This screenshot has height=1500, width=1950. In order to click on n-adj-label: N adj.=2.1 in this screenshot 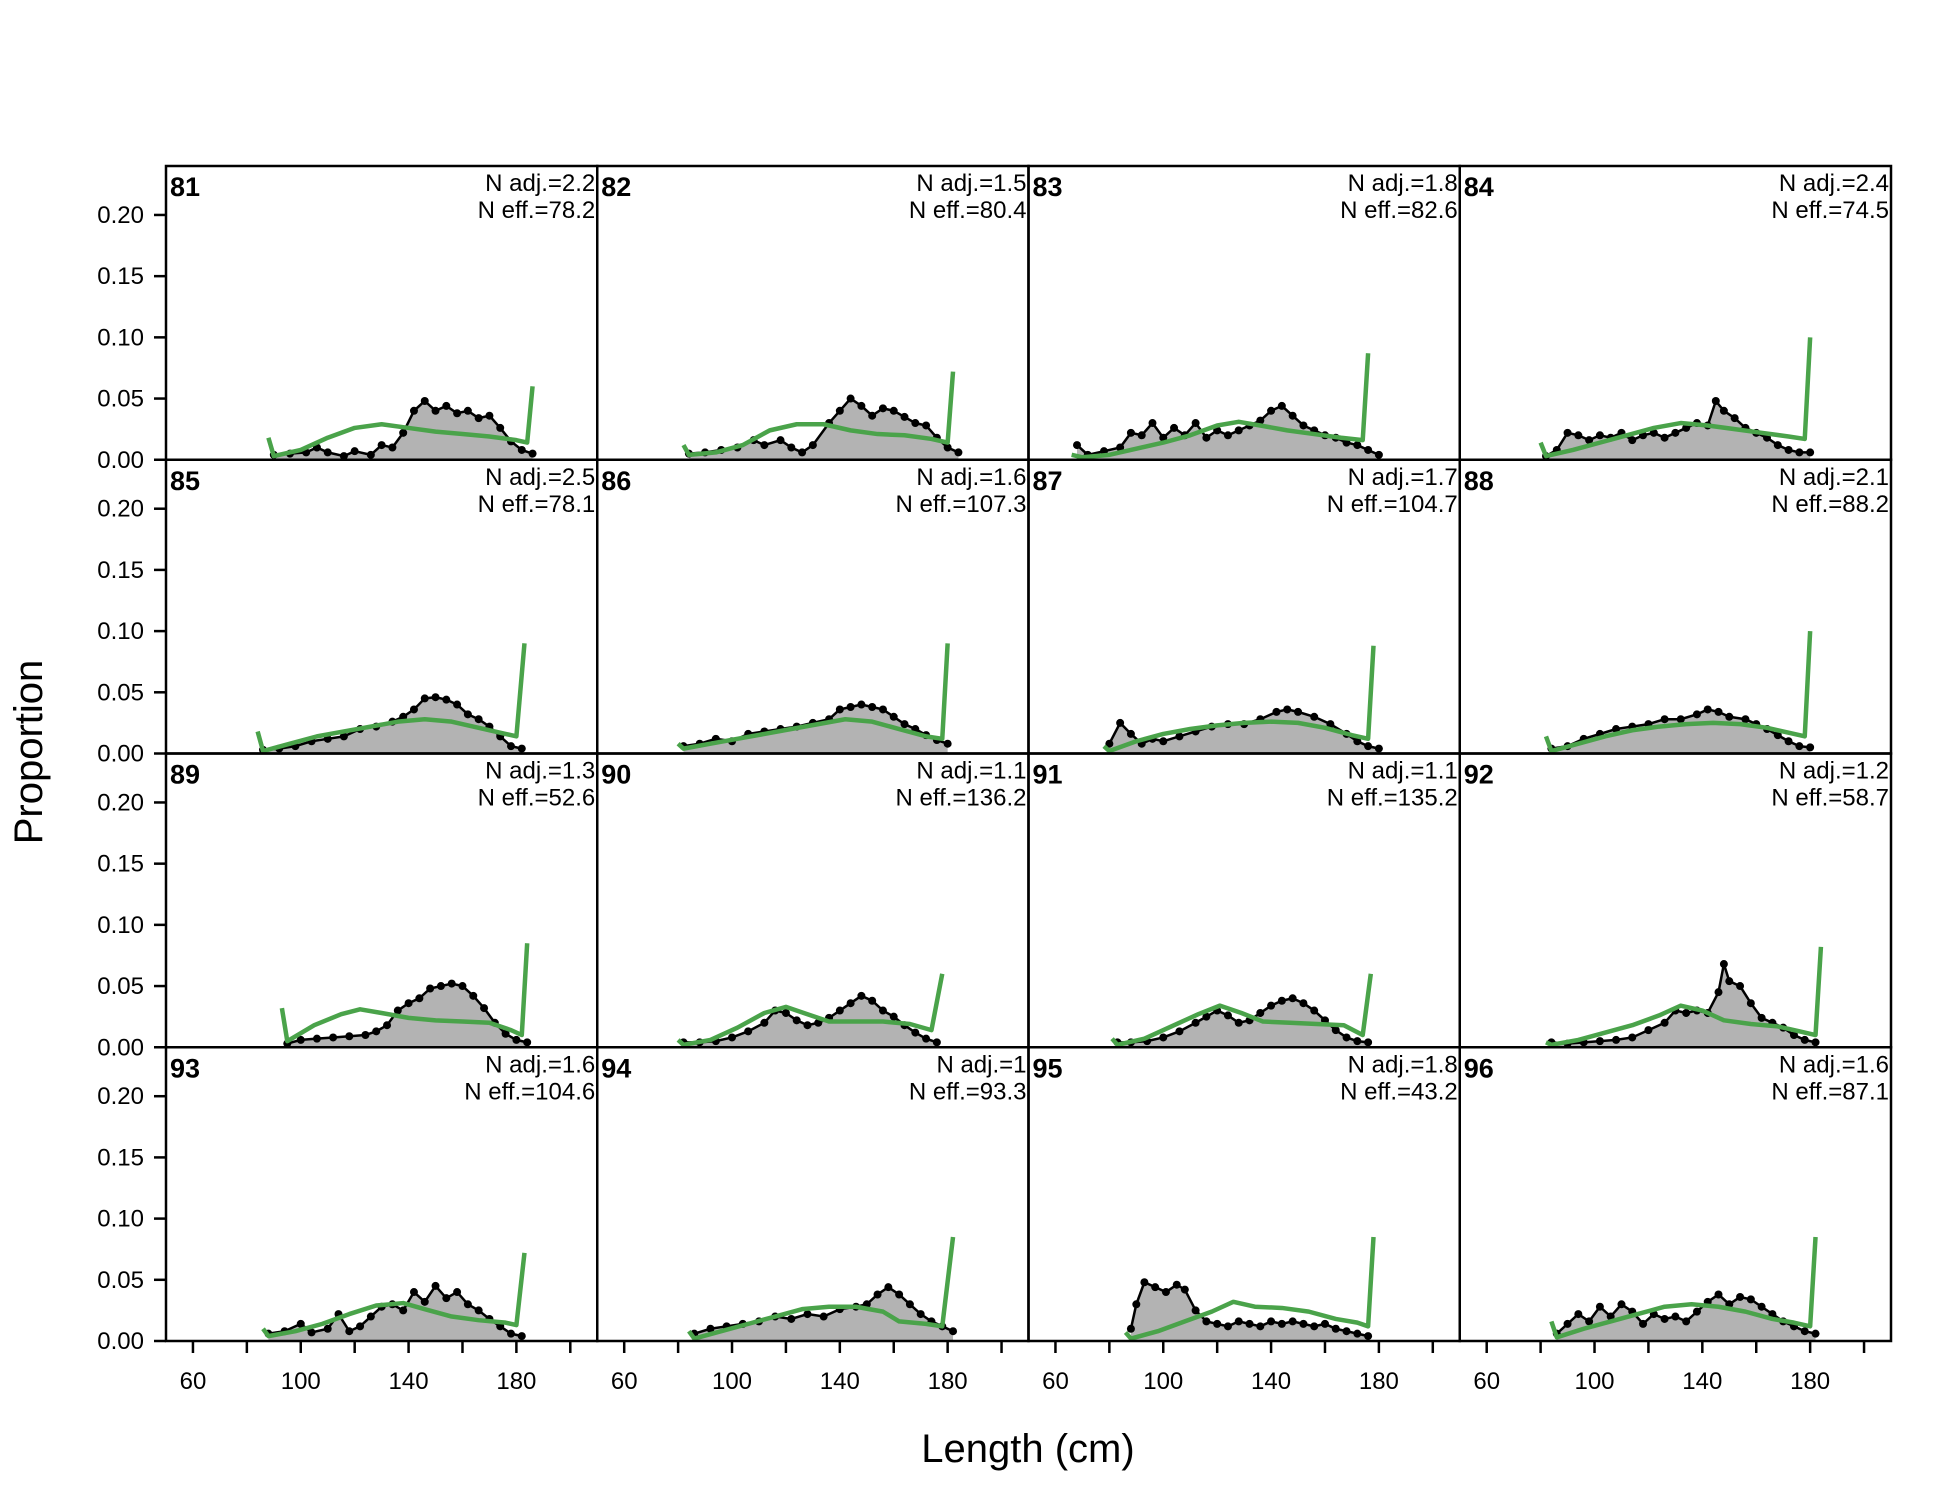, I will do `click(1834, 477)`.